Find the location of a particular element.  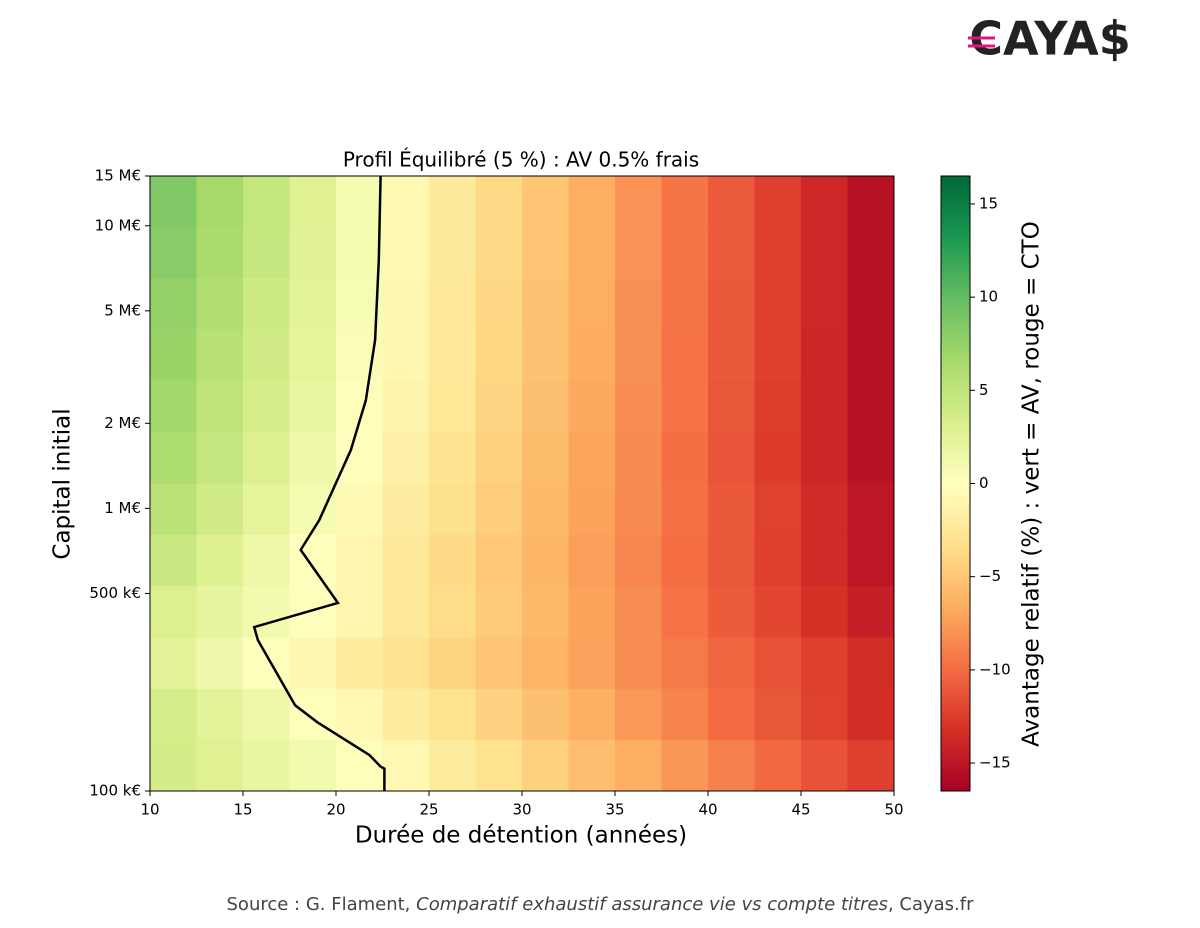

y-tick-label: 500 k€ is located at coordinates (115, 593).